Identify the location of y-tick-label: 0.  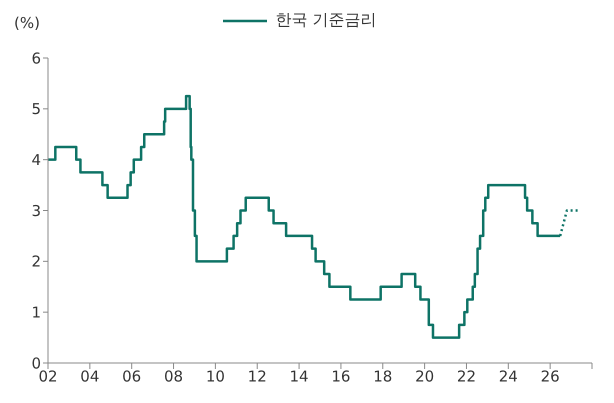
(36, 363).